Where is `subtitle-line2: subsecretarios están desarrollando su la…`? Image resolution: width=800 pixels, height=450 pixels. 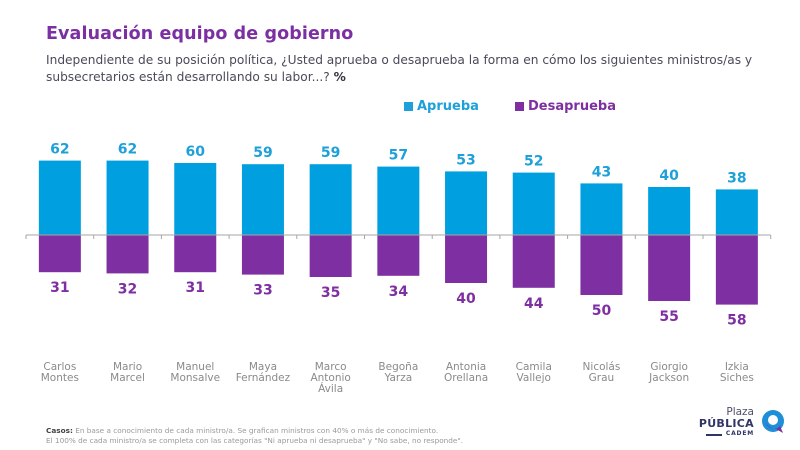 subtitle-line2: subsecretarios están desarrollando su la… is located at coordinates (188, 77).